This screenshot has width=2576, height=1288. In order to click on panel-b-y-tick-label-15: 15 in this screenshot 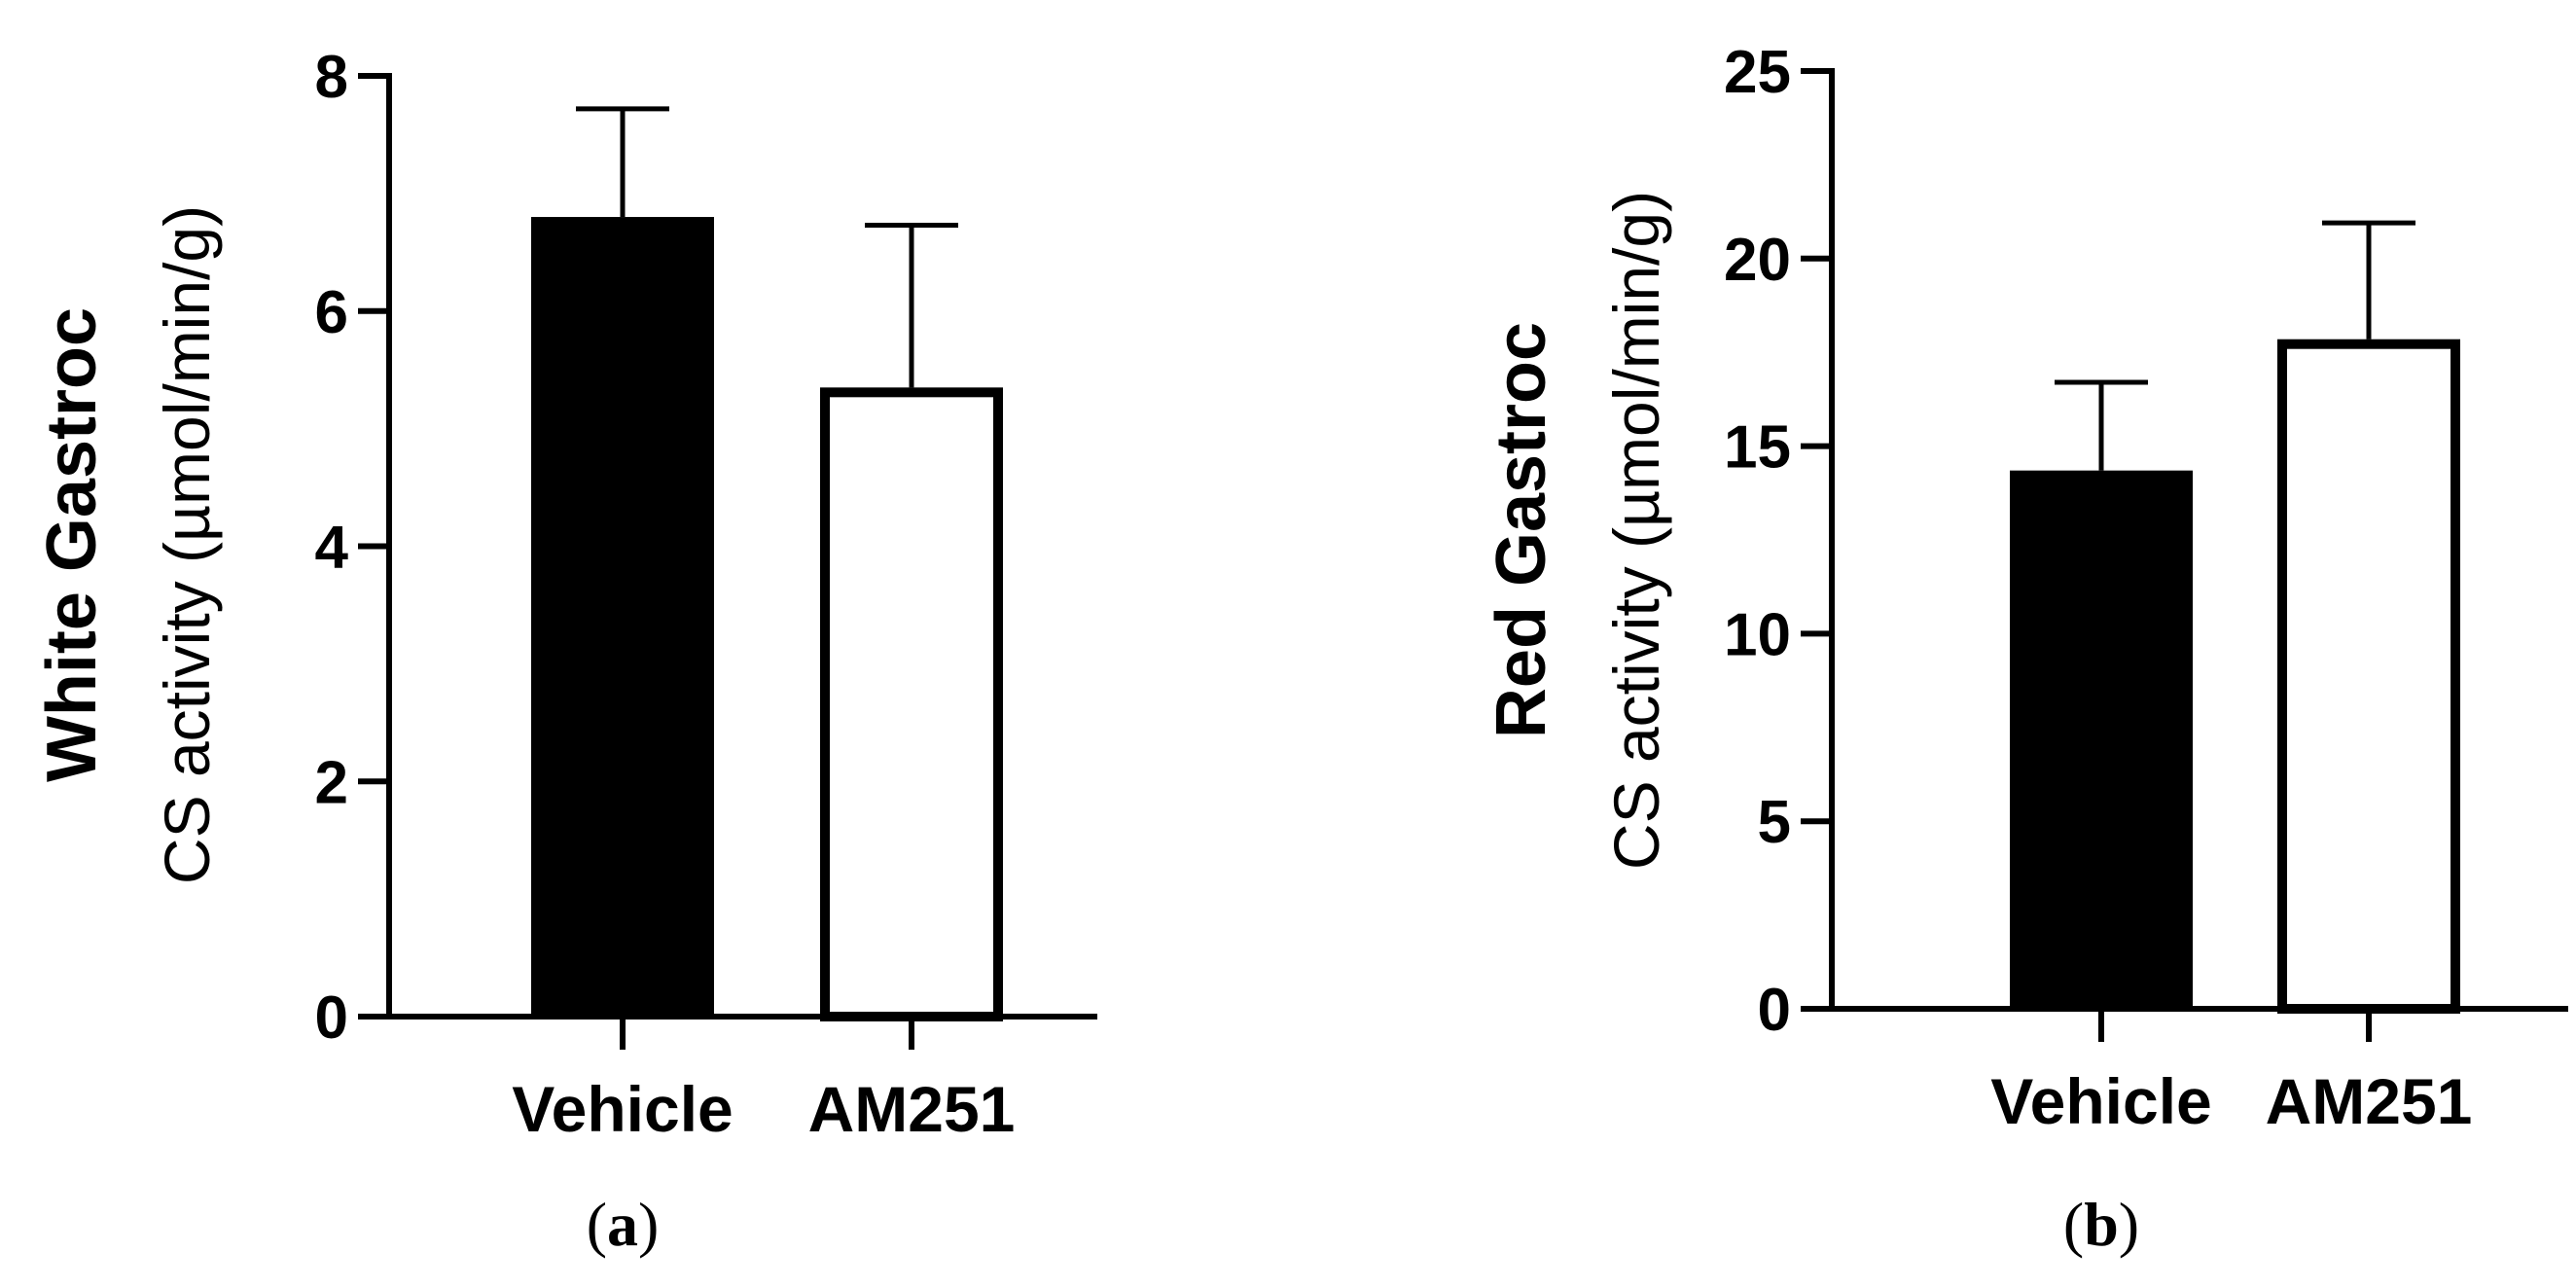, I will do `click(1757, 448)`.